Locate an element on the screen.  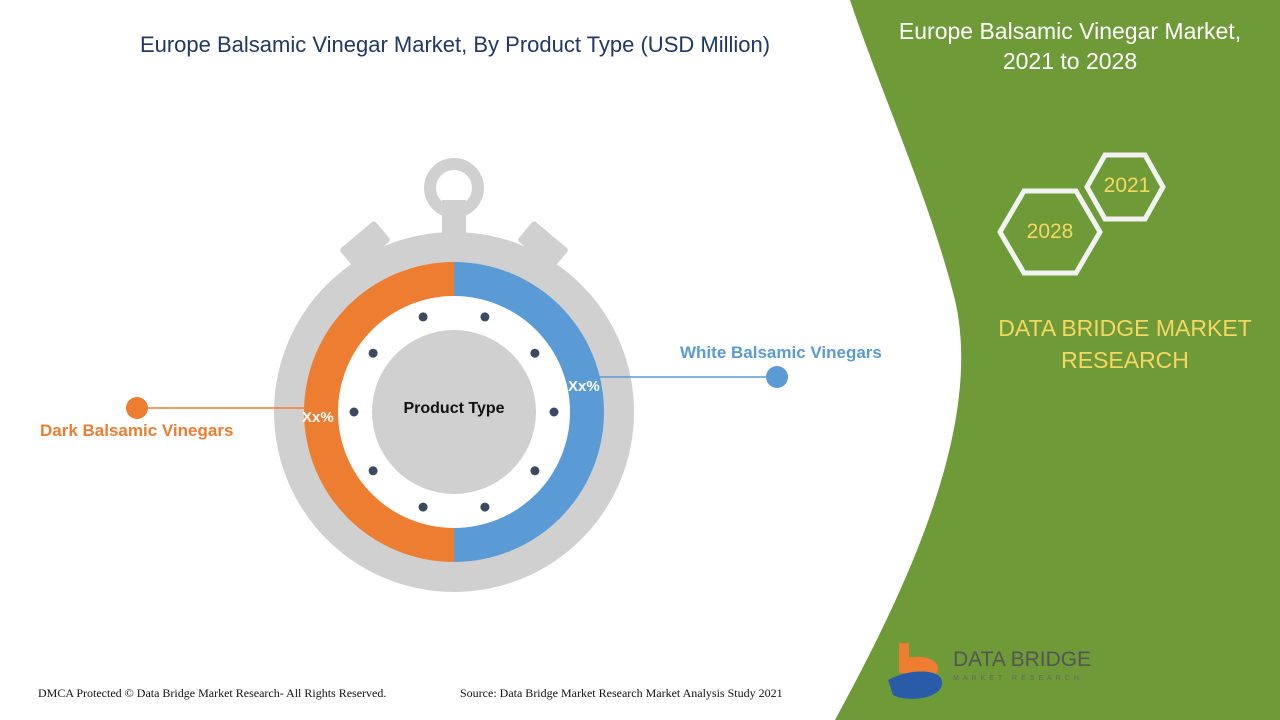
year-end: 2028 is located at coordinates (1050, 231).